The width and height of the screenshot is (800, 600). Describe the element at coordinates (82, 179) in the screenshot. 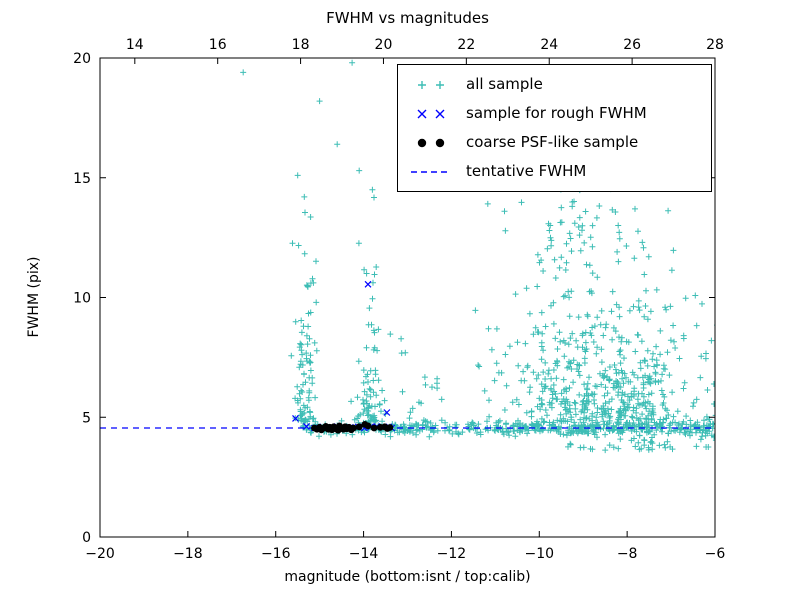

I see `y-tick-label: 15` at that location.